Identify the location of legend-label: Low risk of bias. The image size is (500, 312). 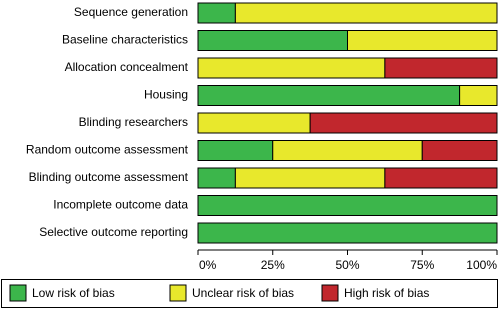
(73, 293).